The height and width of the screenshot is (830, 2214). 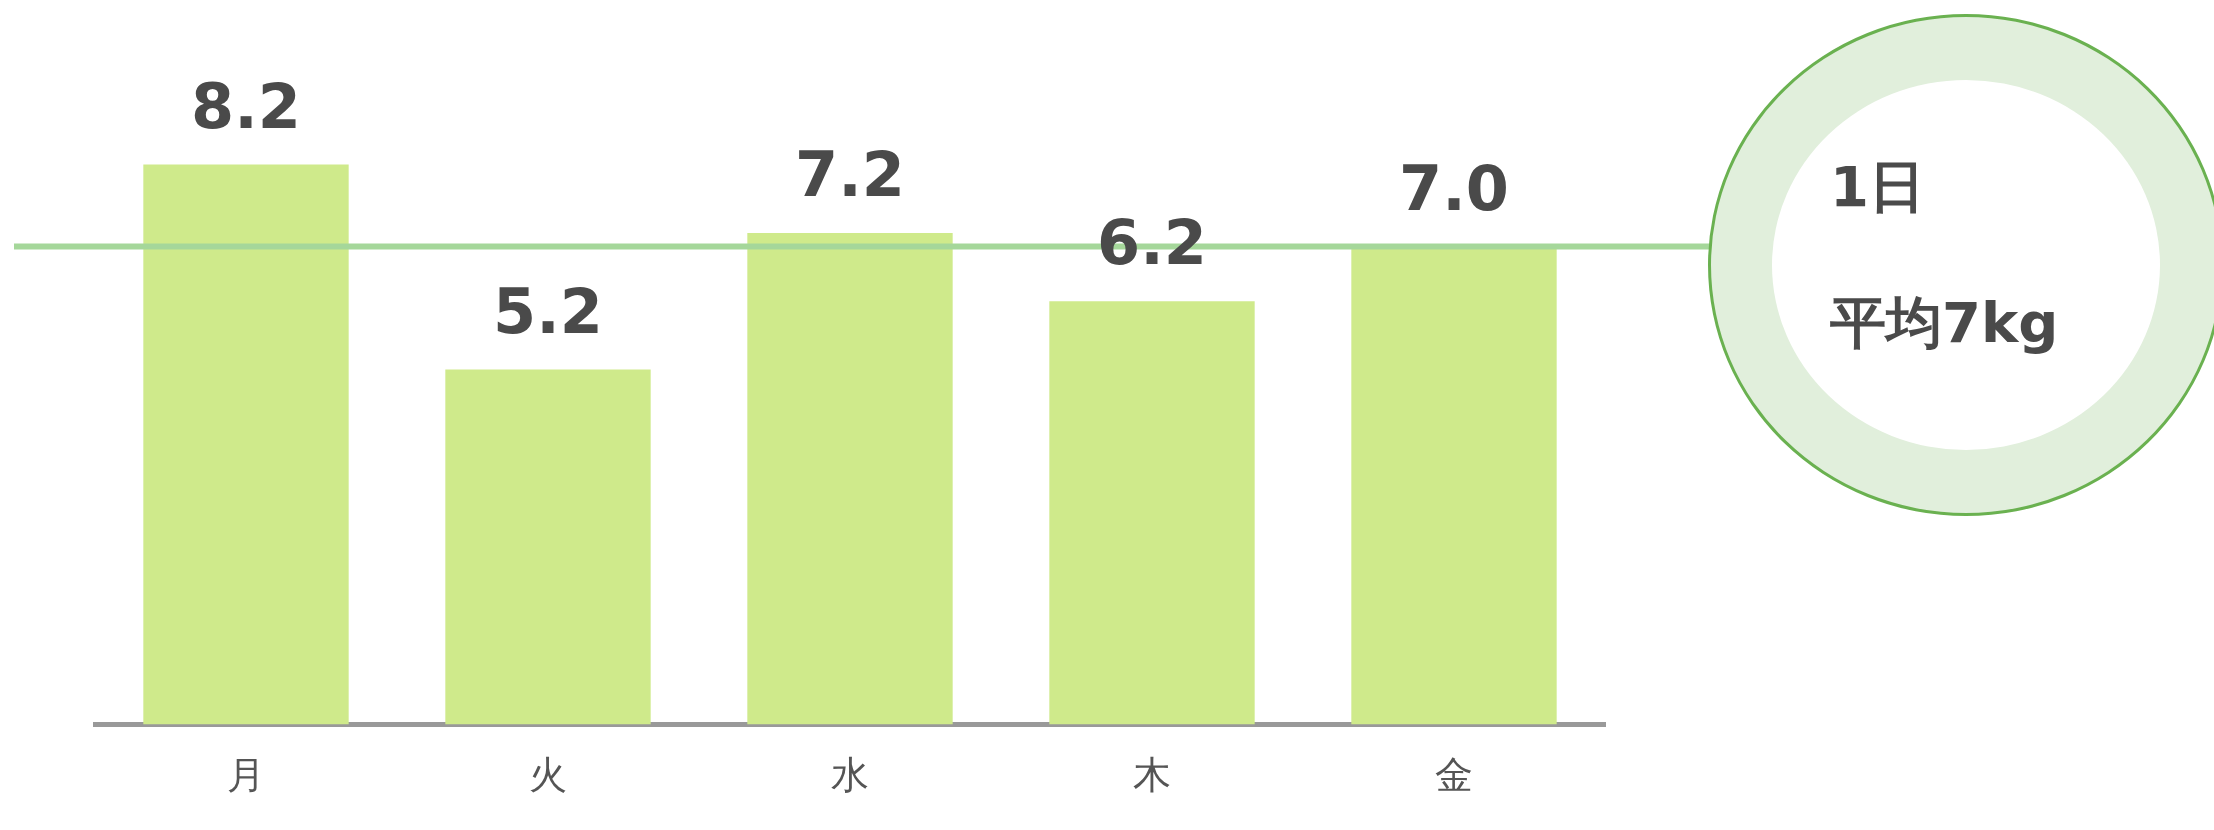 I want to click on x-tick-label: 金, so click(x=1454, y=774).